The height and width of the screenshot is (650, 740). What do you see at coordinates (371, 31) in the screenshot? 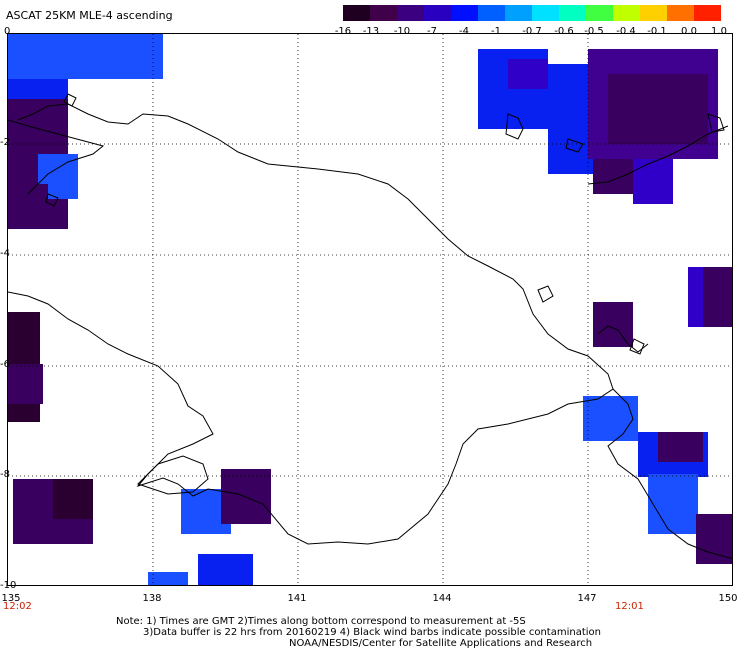
I see `colorbar-label: -13` at bounding box center [371, 31].